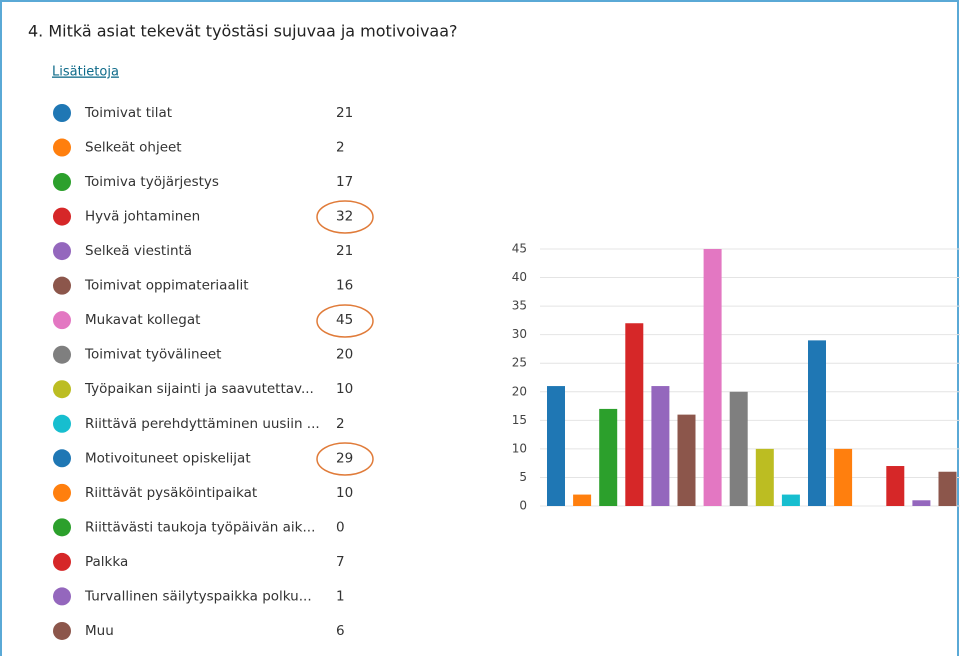  Describe the element at coordinates (340, 631) in the screenshot. I see `legend-count: 6` at that location.